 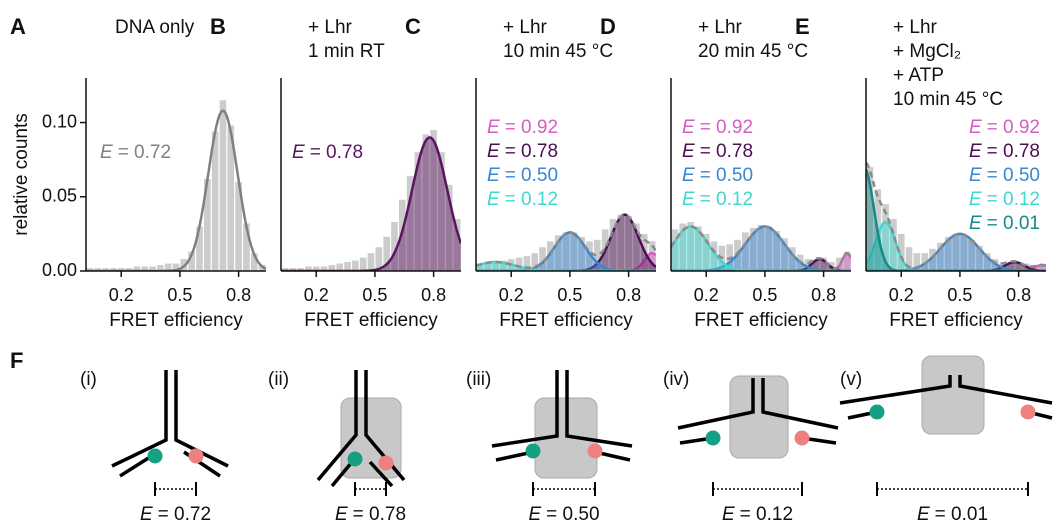 I want to click on condition: DNA only, so click(x=155, y=27).